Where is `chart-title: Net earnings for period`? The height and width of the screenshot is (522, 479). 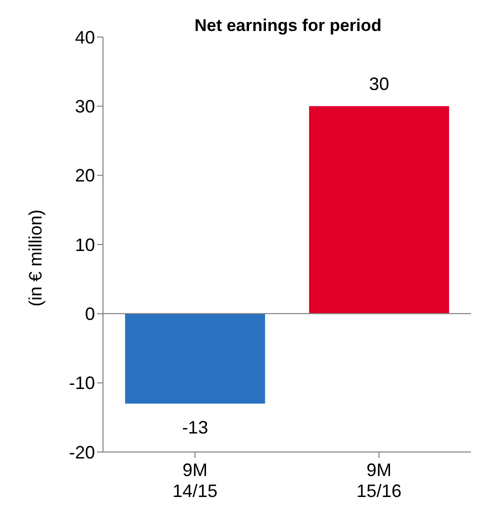
chart-title: Net earnings for period is located at coordinates (288, 26).